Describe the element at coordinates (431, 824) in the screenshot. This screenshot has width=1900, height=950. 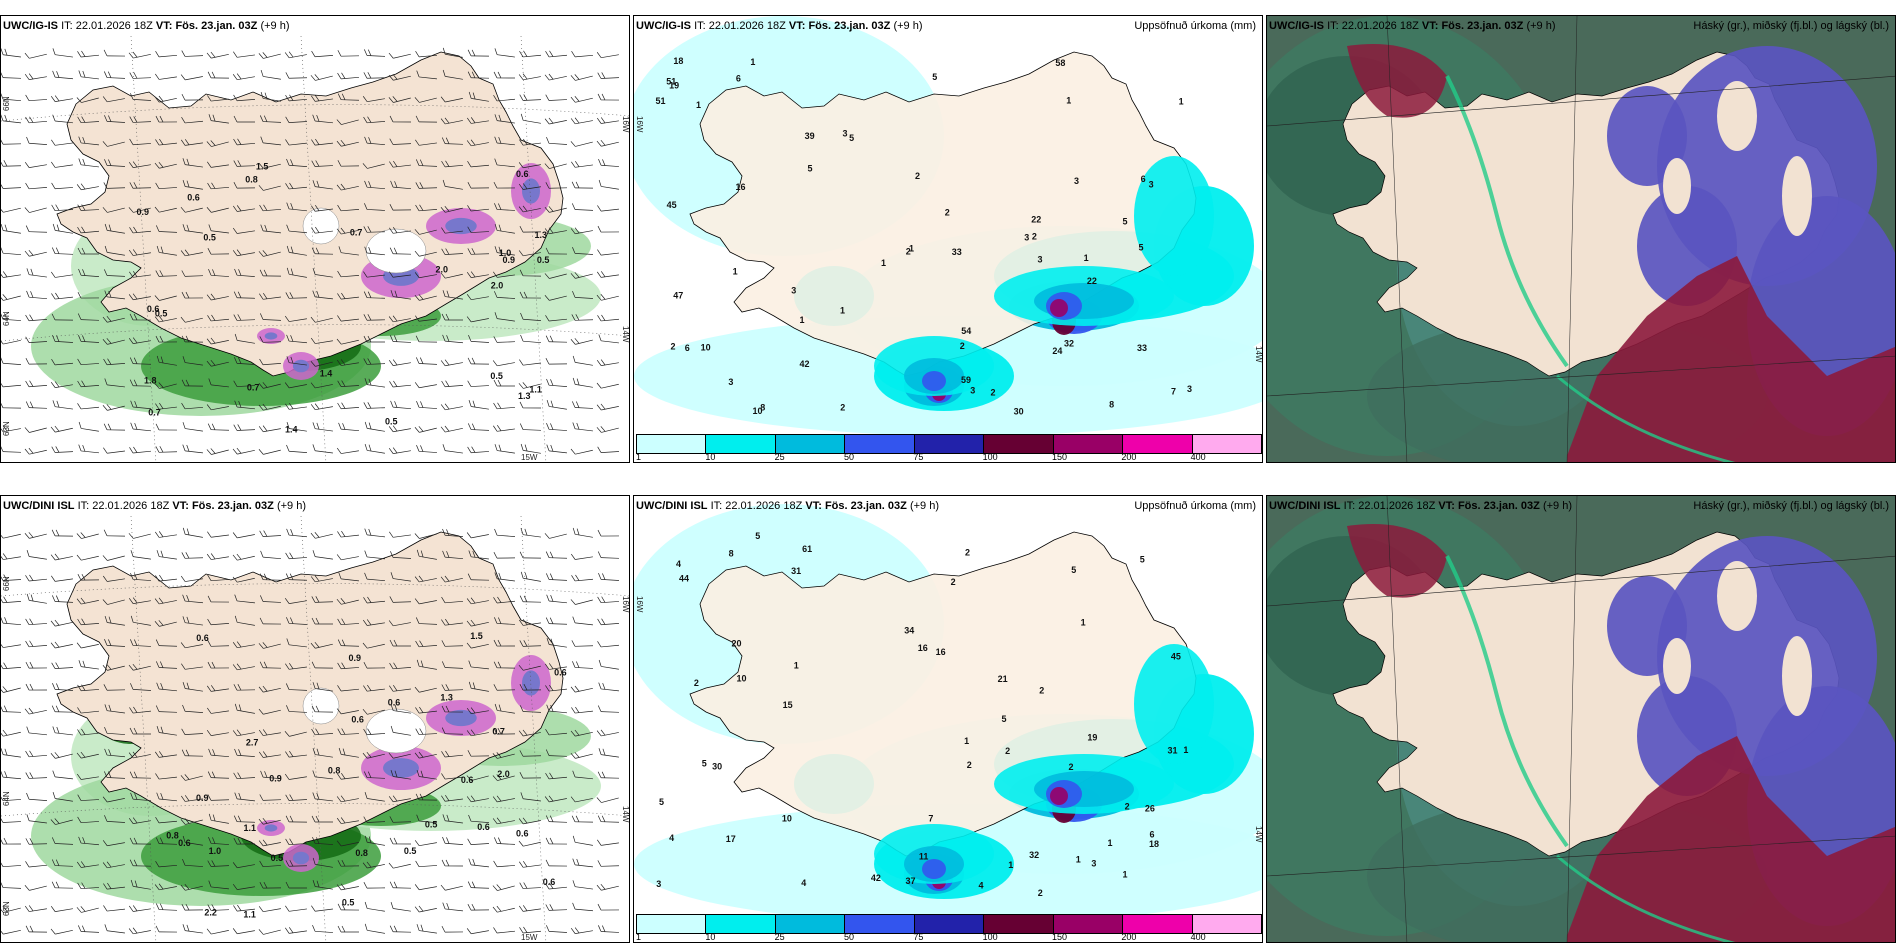
I see `value-label: 0.5` at that location.